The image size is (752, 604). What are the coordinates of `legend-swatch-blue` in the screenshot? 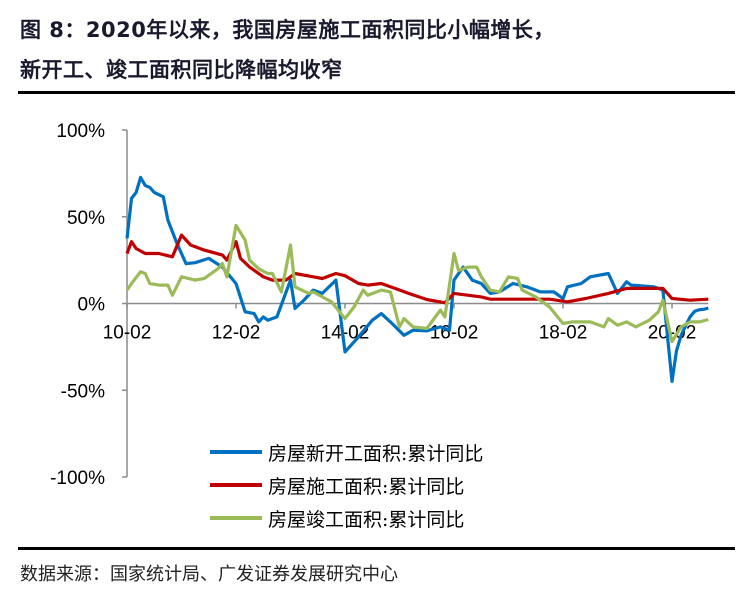 It's located at (236, 452).